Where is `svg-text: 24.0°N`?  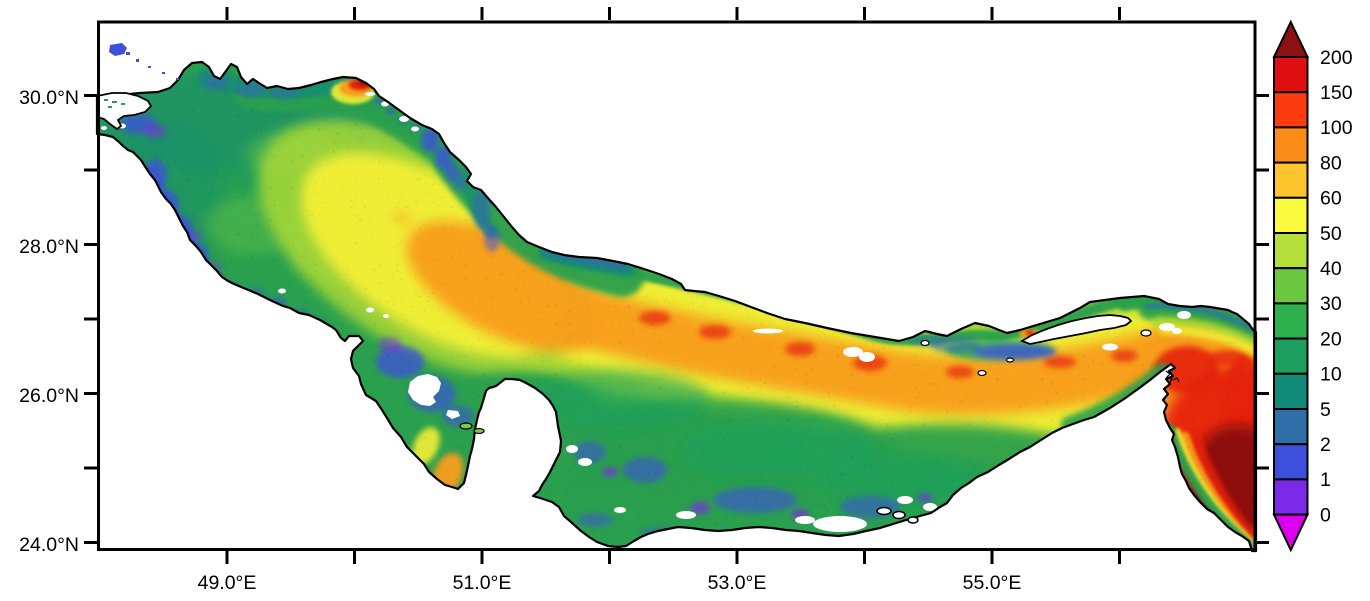 svg-text: 24.0°N is located at coordinates (49, 545).